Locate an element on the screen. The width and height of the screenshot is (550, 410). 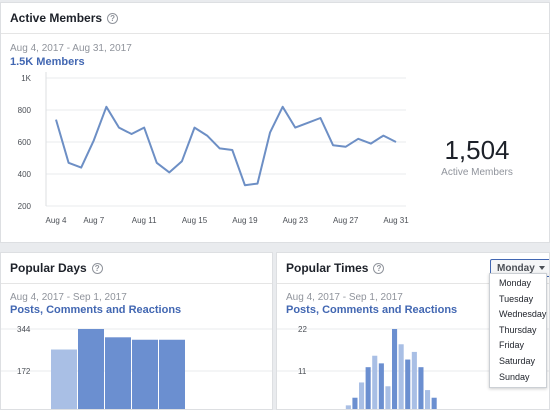
y-tick-label: 600 is located at coordinates (25, 142).